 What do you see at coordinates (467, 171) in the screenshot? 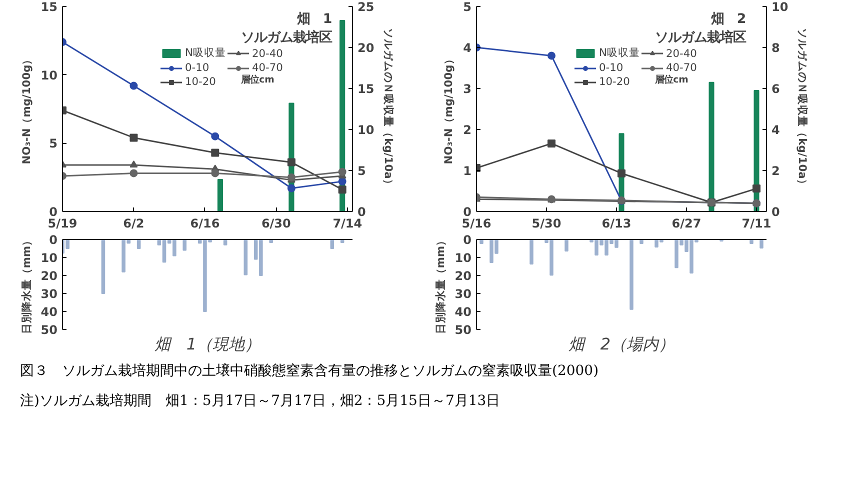
I see `y-tick-label: 1` at bounding box center [467, 171].